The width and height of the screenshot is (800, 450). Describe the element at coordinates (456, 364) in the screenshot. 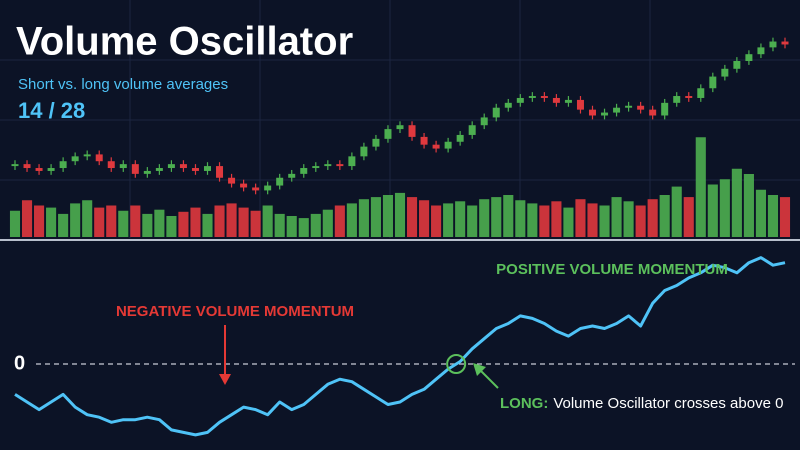

I see `cross-marker` at that location.